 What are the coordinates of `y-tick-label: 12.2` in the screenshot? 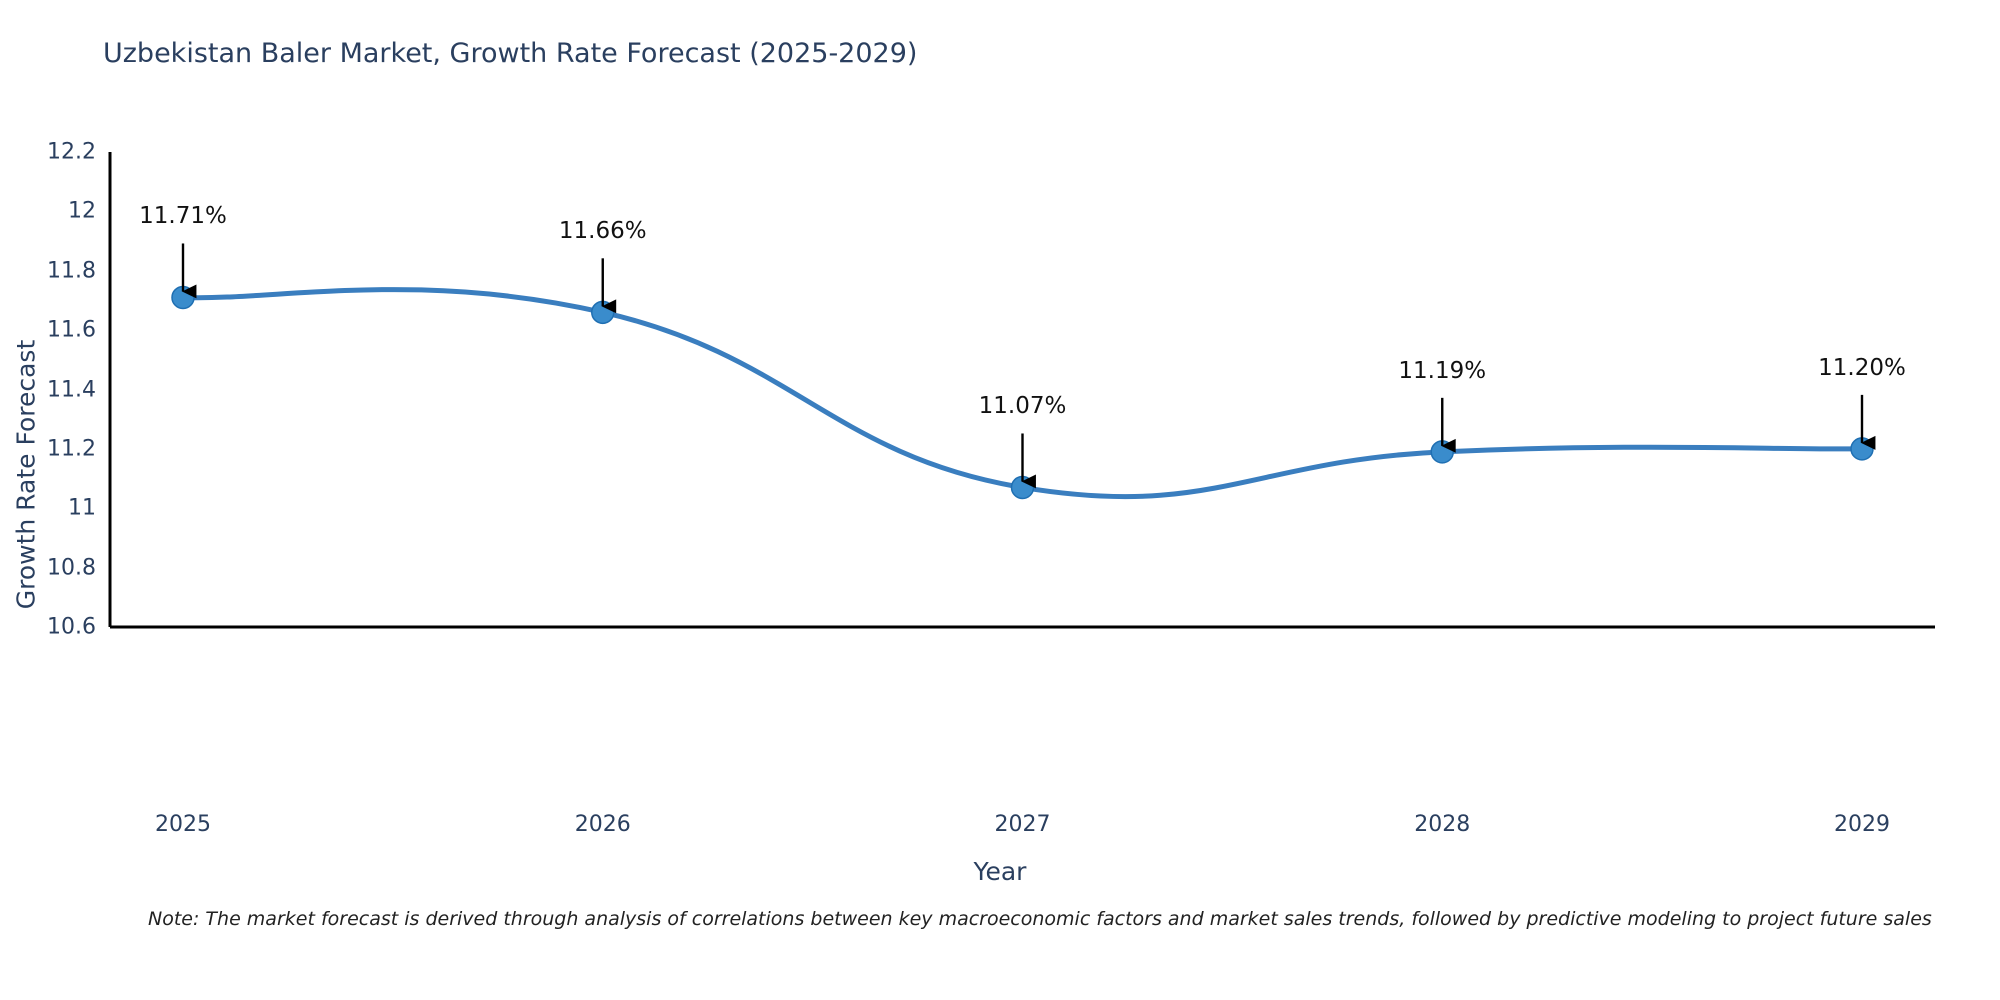 It's located at (71, 152).